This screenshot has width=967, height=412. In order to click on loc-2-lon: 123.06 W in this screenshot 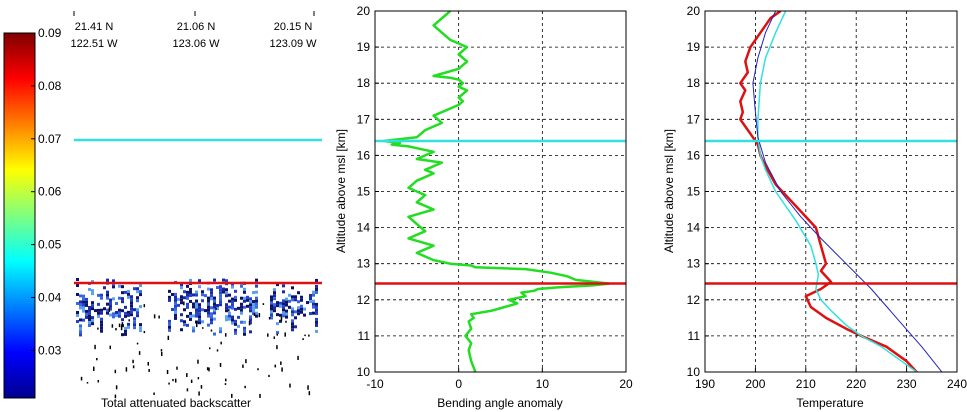, I will do `click(196, 44)`.